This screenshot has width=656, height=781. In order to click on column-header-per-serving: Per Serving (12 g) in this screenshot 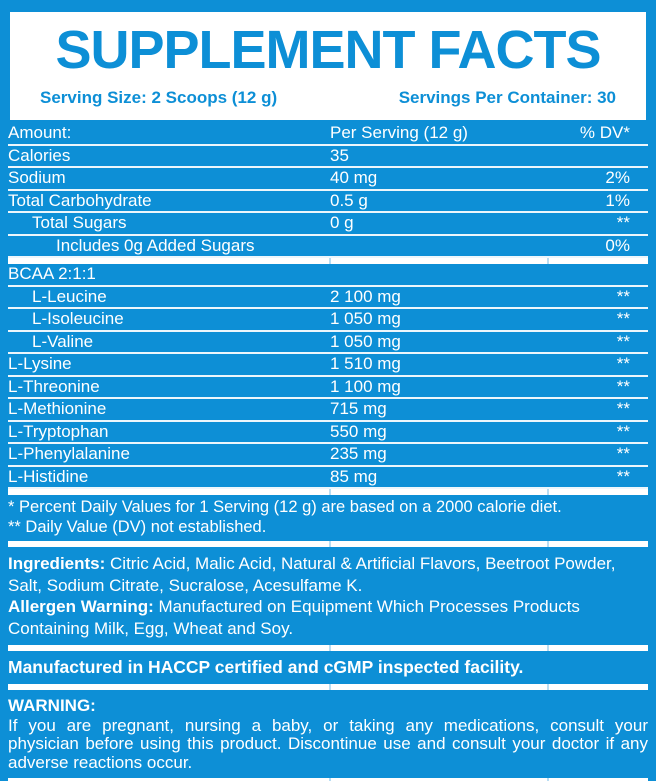, I will do `click(399, 133)`.